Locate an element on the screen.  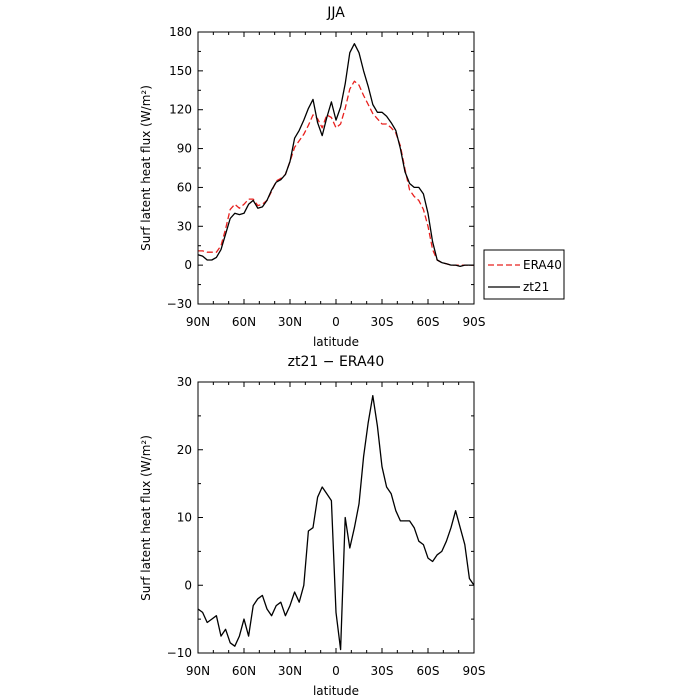
bottom-x-tick-label: 90N is located at coordinates (198, 671).